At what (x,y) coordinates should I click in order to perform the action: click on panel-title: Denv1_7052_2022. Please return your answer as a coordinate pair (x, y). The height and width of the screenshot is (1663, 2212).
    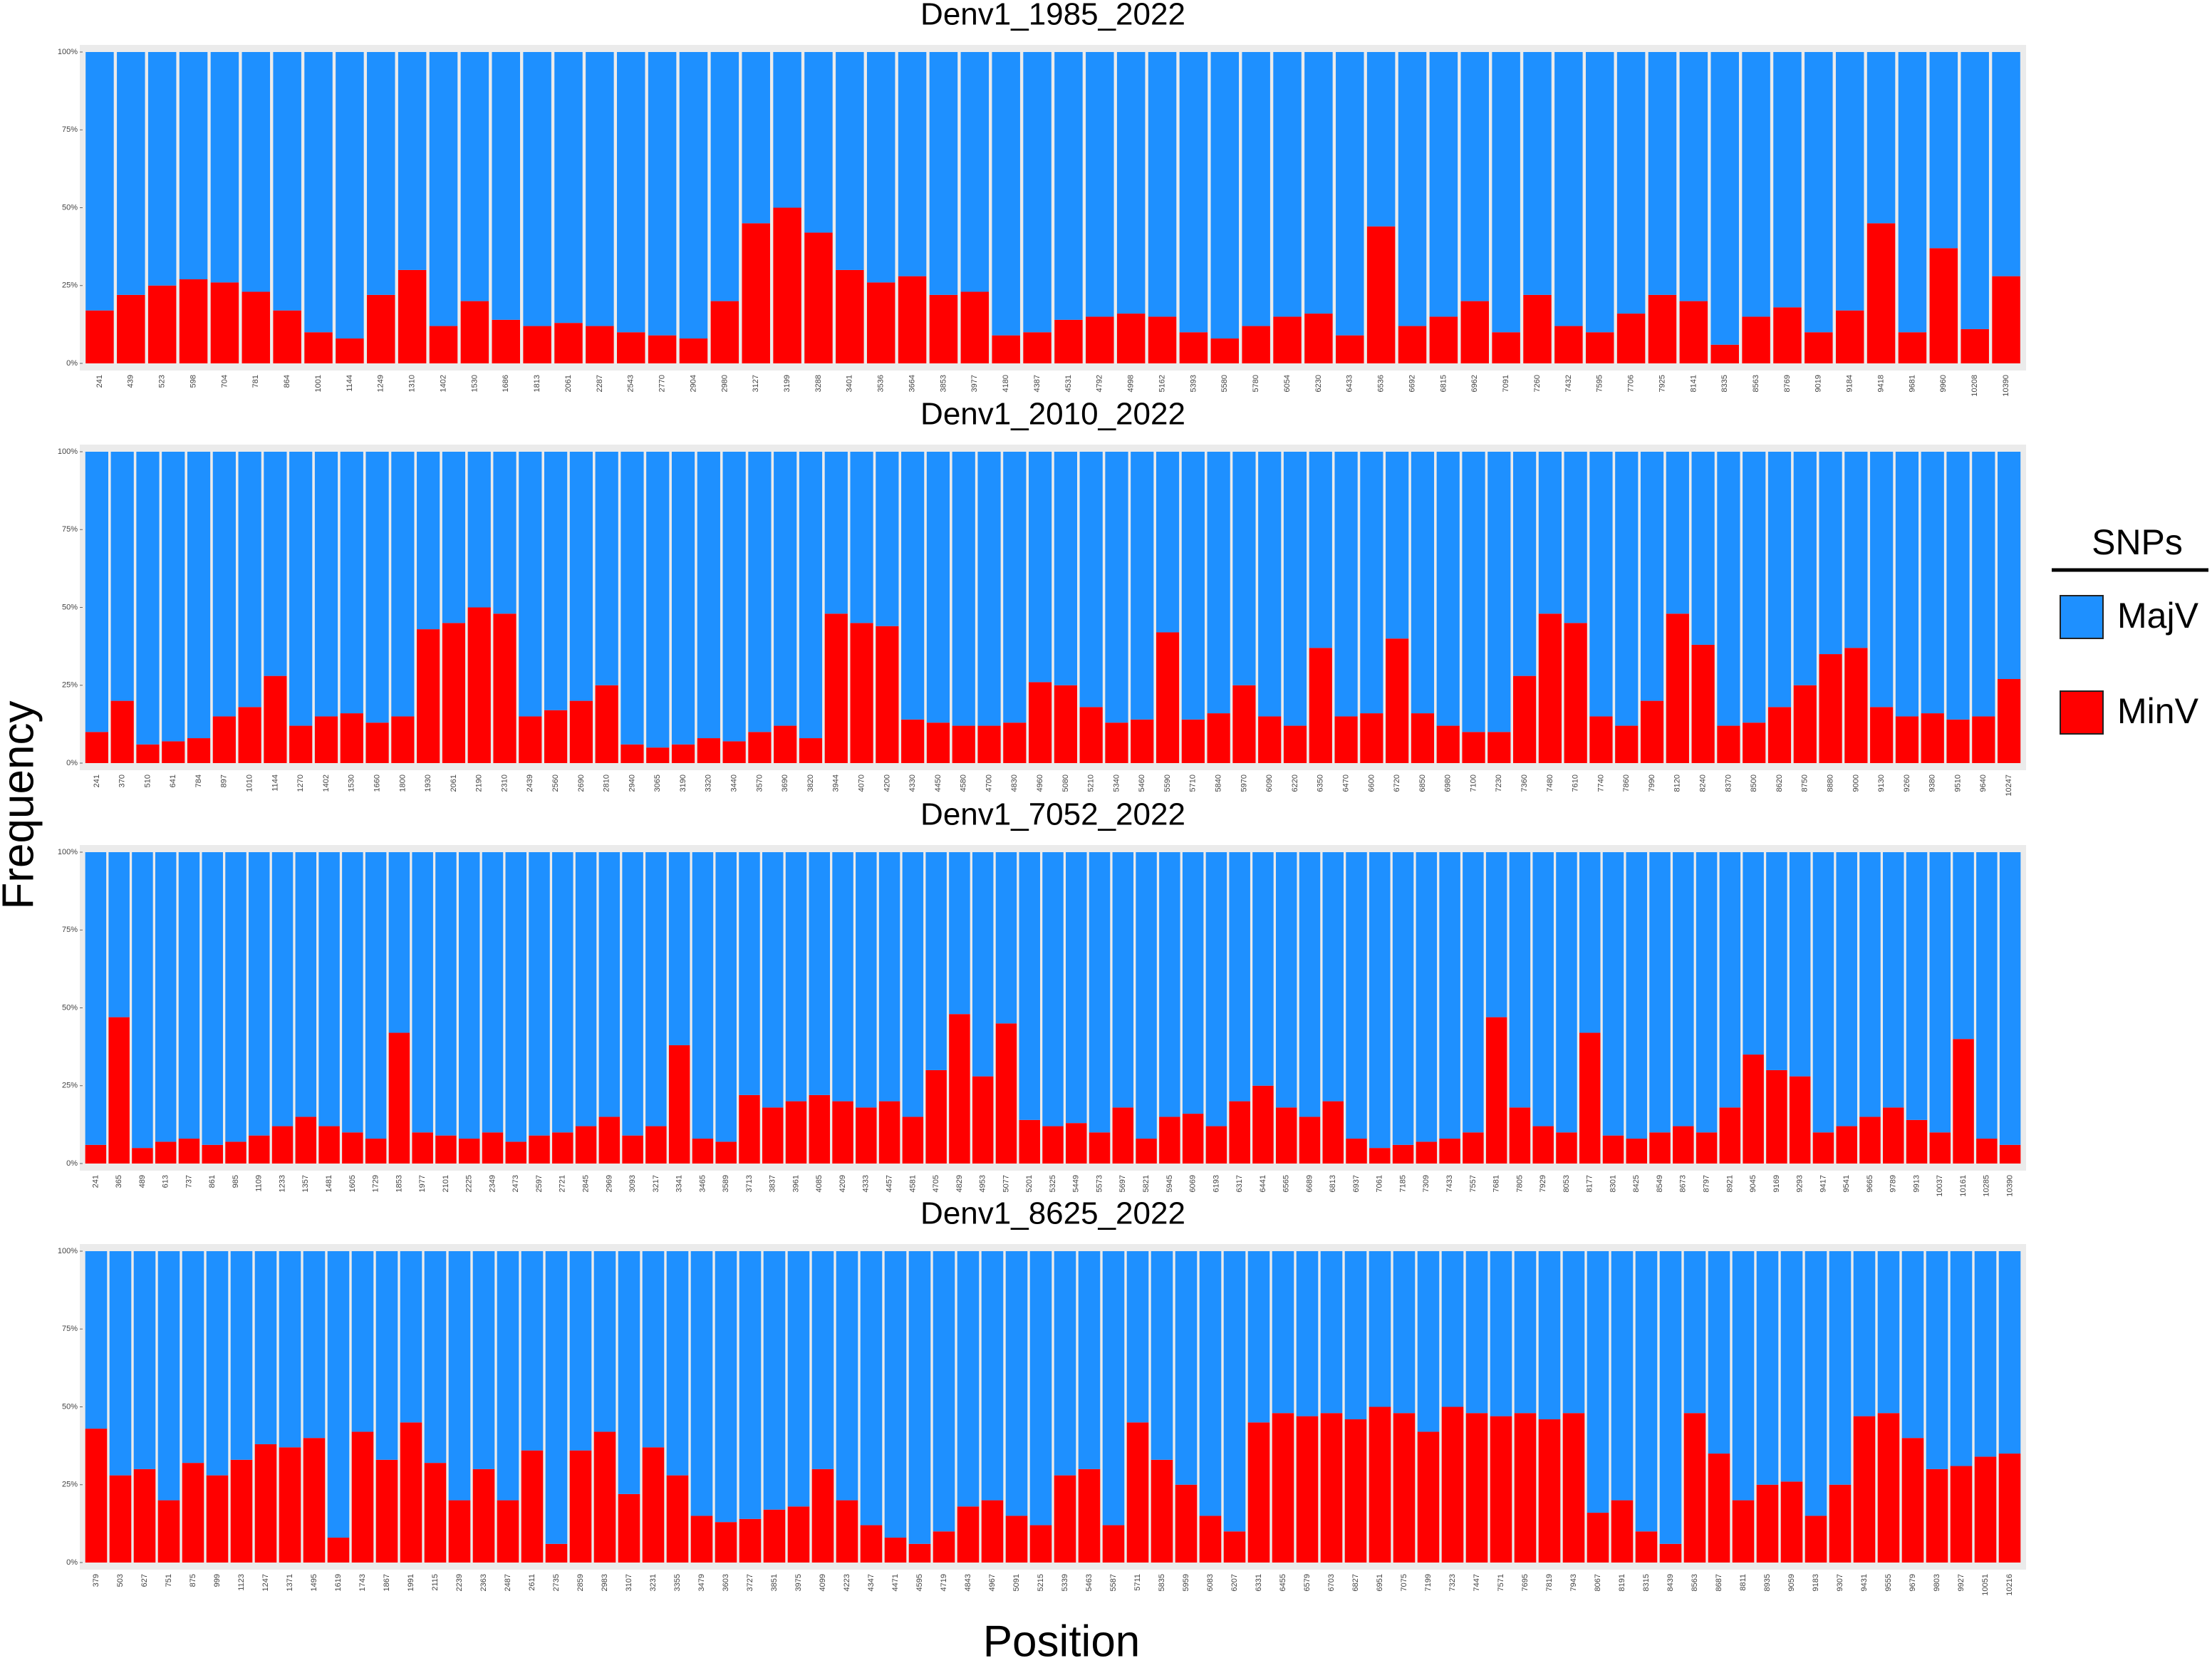
    Looking at the image, I should click on (1052, 814).